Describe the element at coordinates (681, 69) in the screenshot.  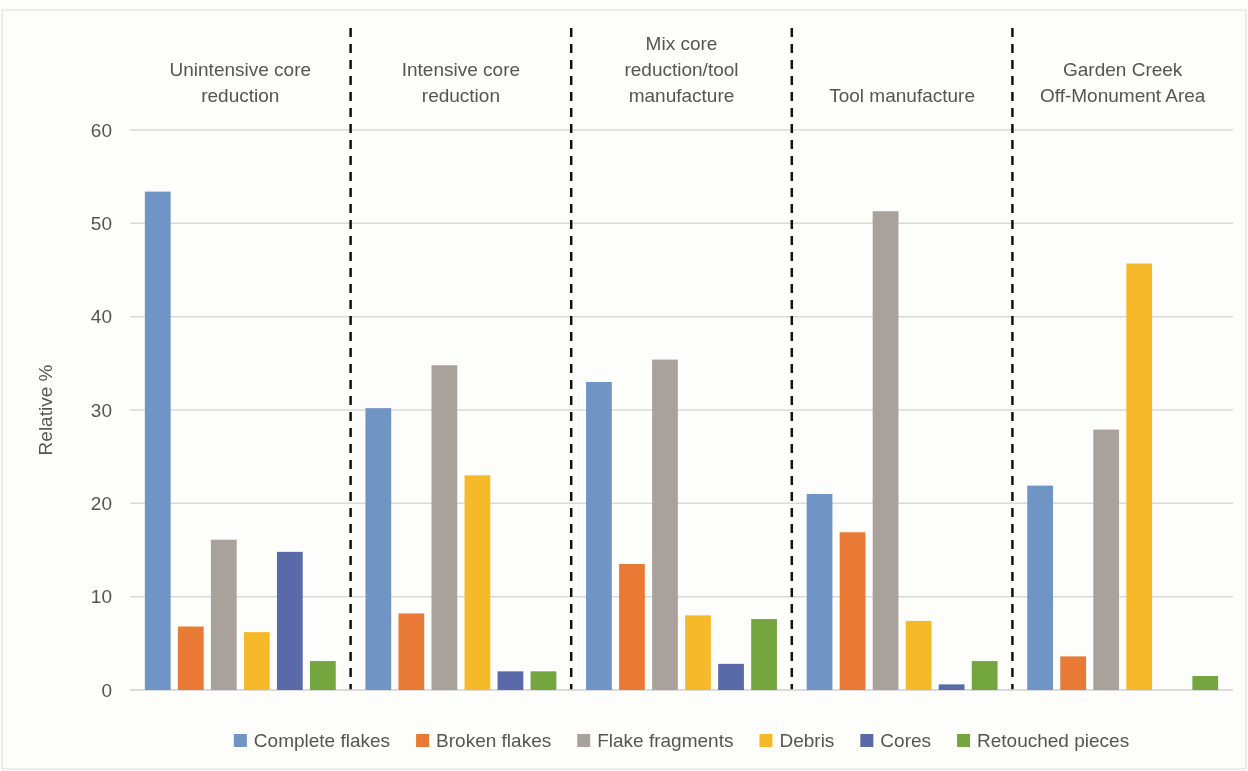
I see `x-tick-label: Mix core reduction/tool manufacture` at that location.